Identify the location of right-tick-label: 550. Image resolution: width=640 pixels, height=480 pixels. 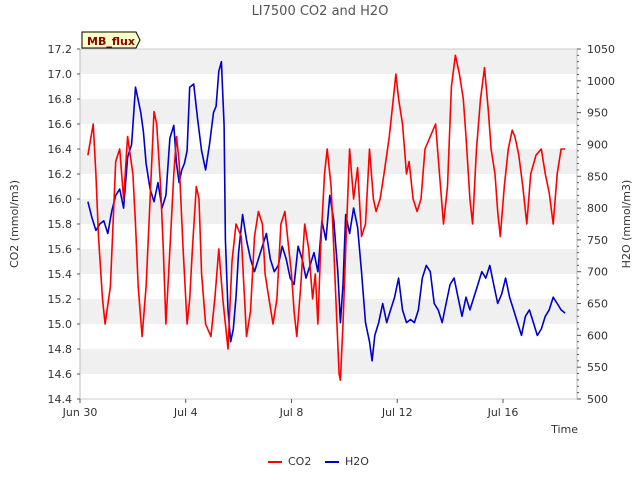
(597, 367).